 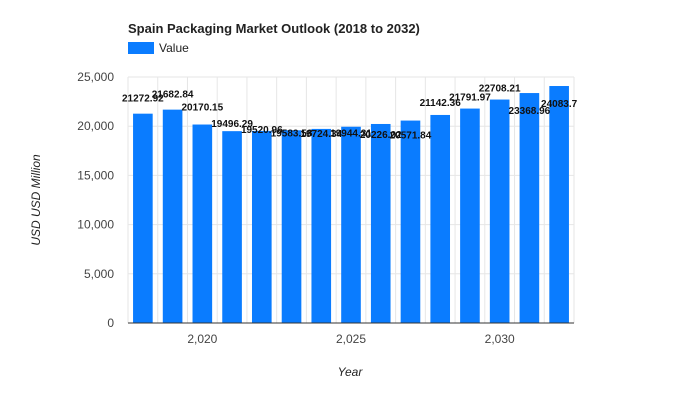 I want to click on x-tick-label: 2,025, so click(x=351, y=339).